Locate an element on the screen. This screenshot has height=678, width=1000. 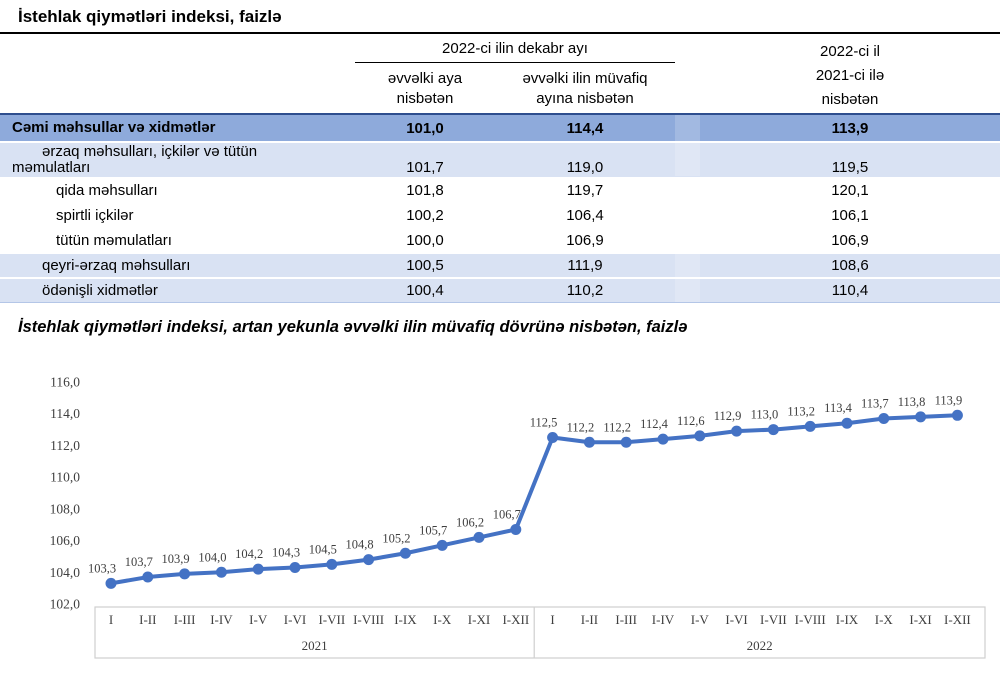
data-label: 113,9 is located at coordinates (949, 400).